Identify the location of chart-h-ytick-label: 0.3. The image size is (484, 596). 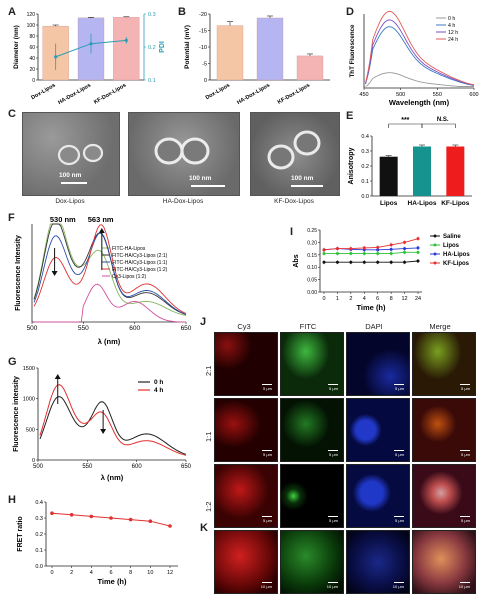
(39, 519).